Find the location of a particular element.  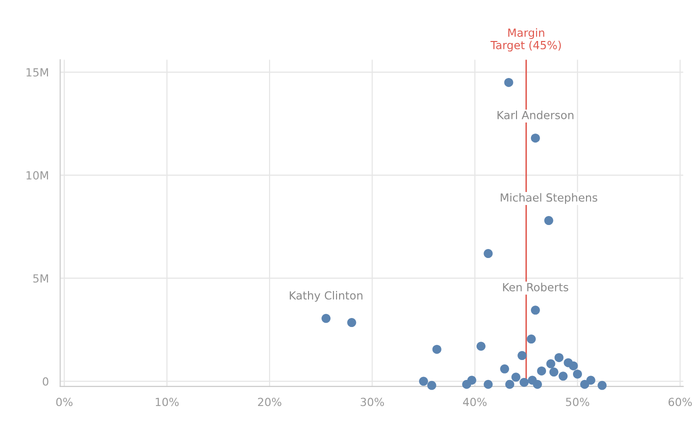

x-tick-label: 30% is located at coordinates (372, 402).